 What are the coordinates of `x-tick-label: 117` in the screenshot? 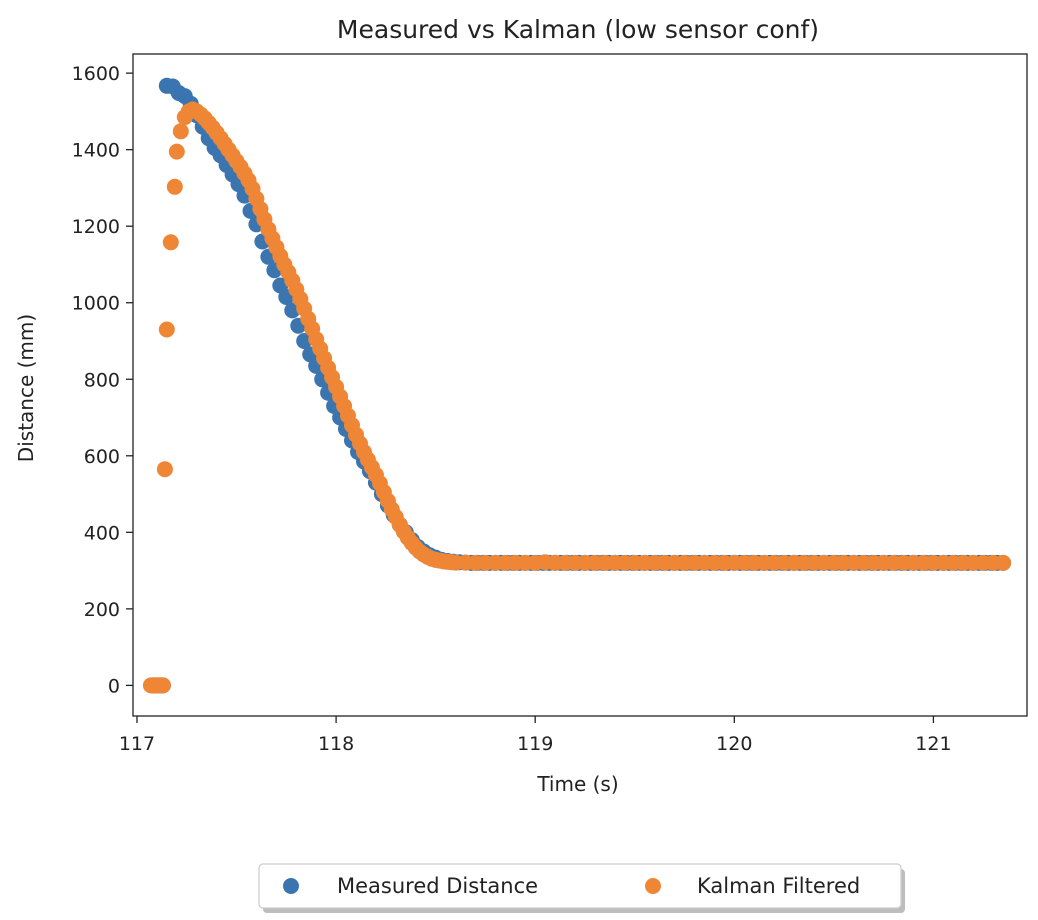 It's located at (137, 744).